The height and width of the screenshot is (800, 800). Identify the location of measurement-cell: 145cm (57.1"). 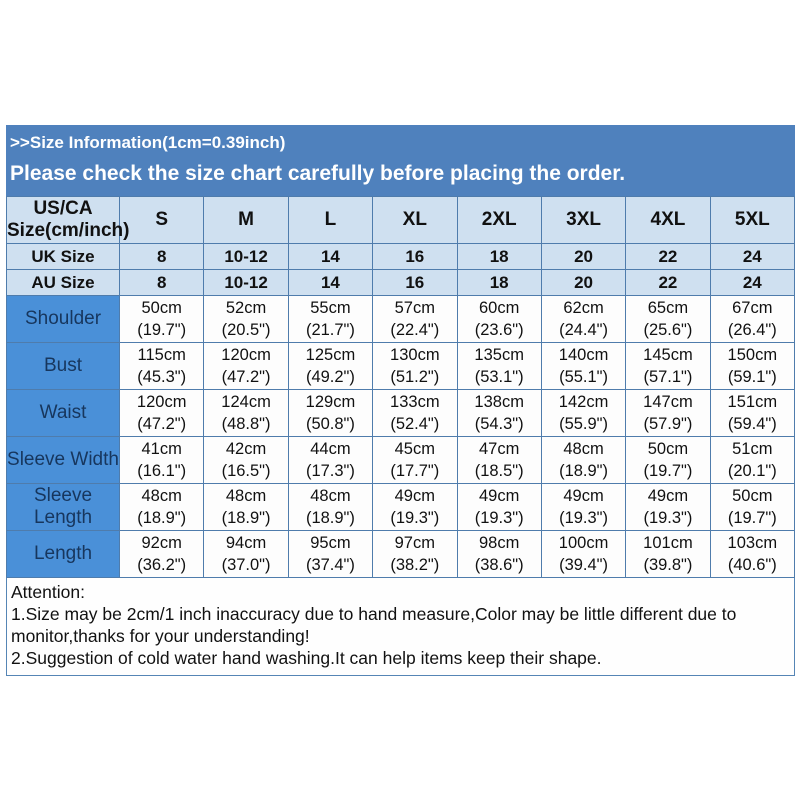
(668, 366).